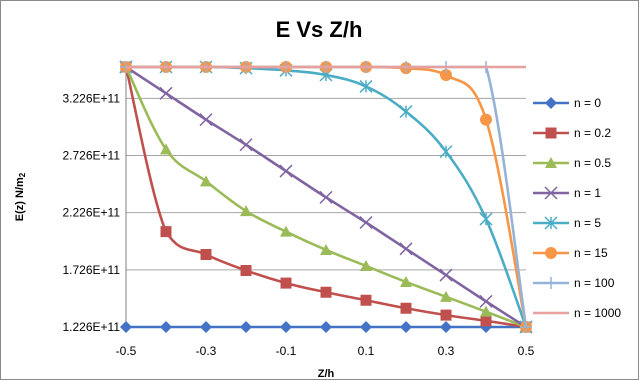 The width and height of the screenshot is (639, 381). Describe the element at coordinates (587, 223) in the screenshot. I see `legend-label: n = 5` at that location.